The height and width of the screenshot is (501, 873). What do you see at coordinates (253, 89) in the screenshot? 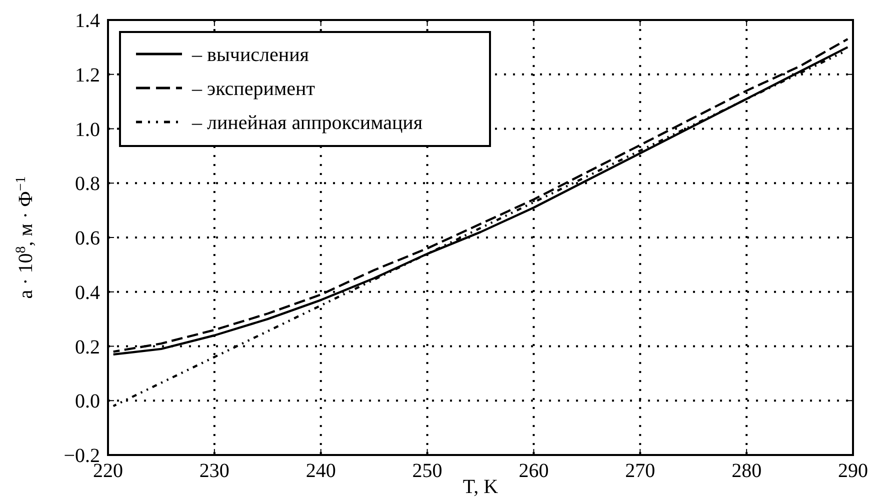
I see `legend-label: – эксперимент` at bounding box center [253, 89].